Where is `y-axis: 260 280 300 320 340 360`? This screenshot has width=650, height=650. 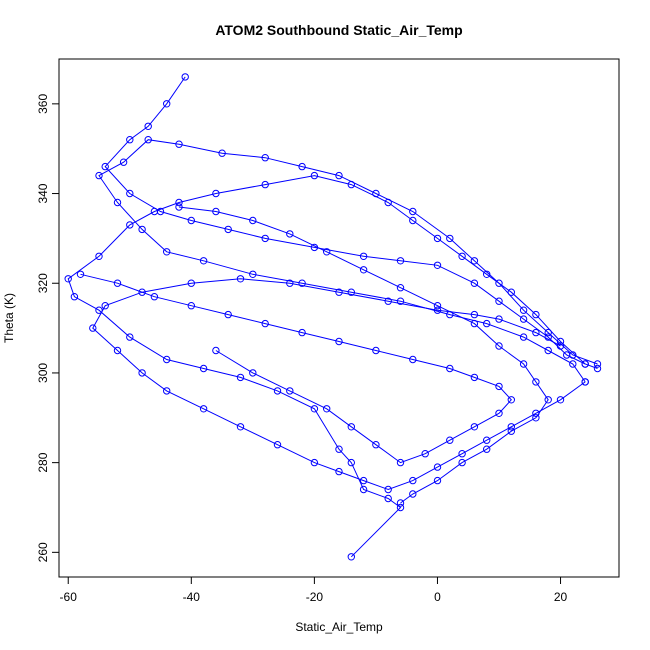
y-axis: 260 280 300 320 340 360 is located at coordinates (47, 328).